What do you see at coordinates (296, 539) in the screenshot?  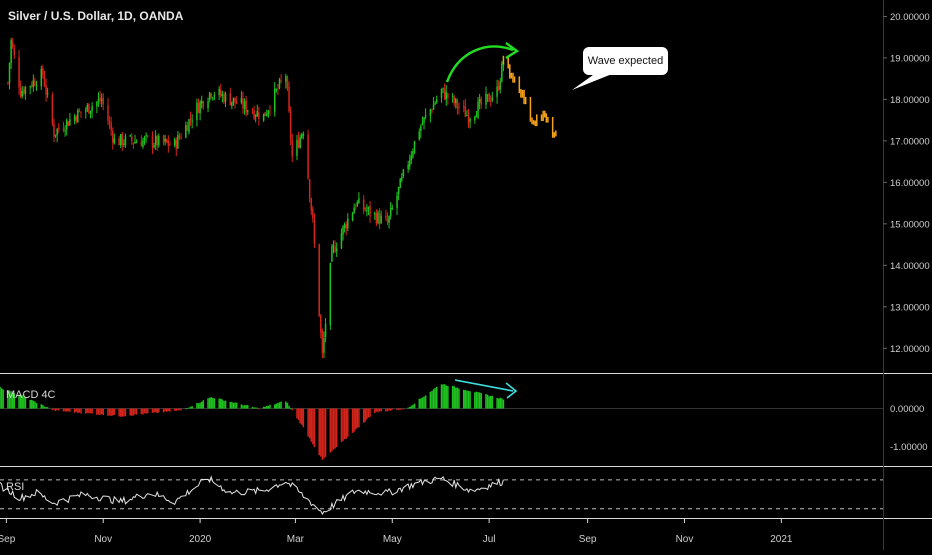 I see `x-tick-label: Mar` at bounding box center [296, 539].